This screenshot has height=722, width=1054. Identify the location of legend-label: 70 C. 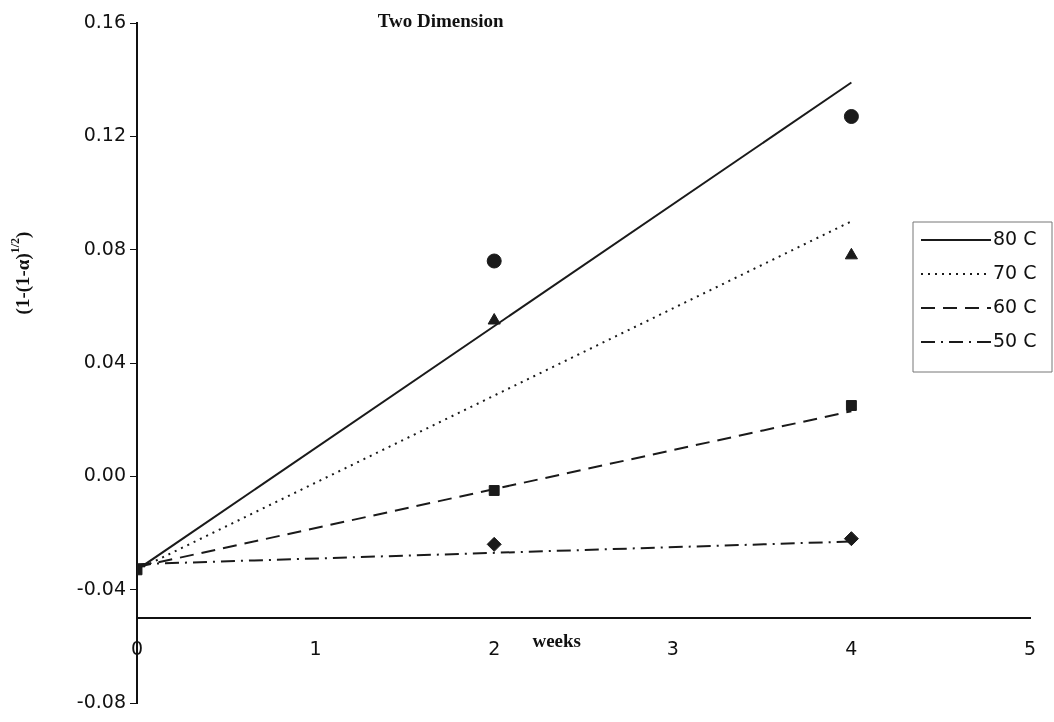
(1015, 271).